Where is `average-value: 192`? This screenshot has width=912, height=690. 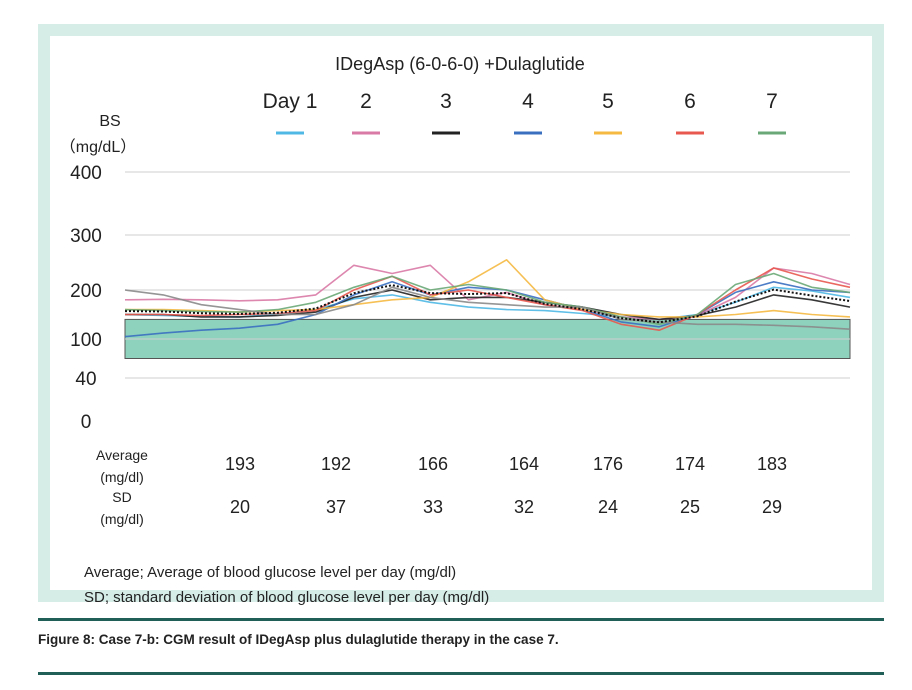 average-value: 192 is located at coordinates (336, 464).